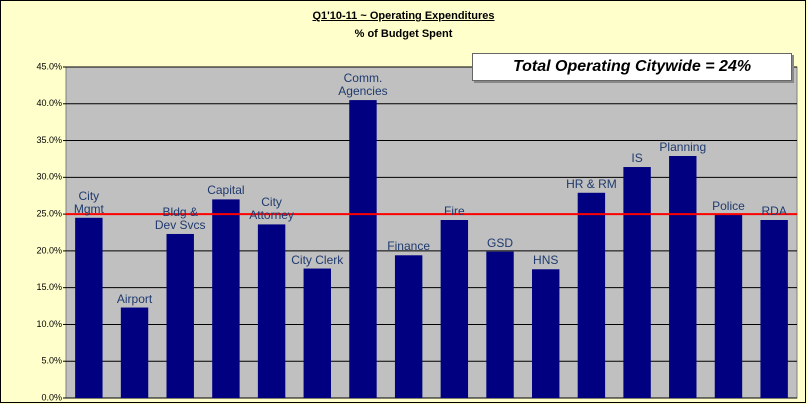 The height and width of the screenshot is (404, 807). Describe the element at coordinates (49, 103) in the screenshot. I see `y-tick-label: 40.0%` at that location.